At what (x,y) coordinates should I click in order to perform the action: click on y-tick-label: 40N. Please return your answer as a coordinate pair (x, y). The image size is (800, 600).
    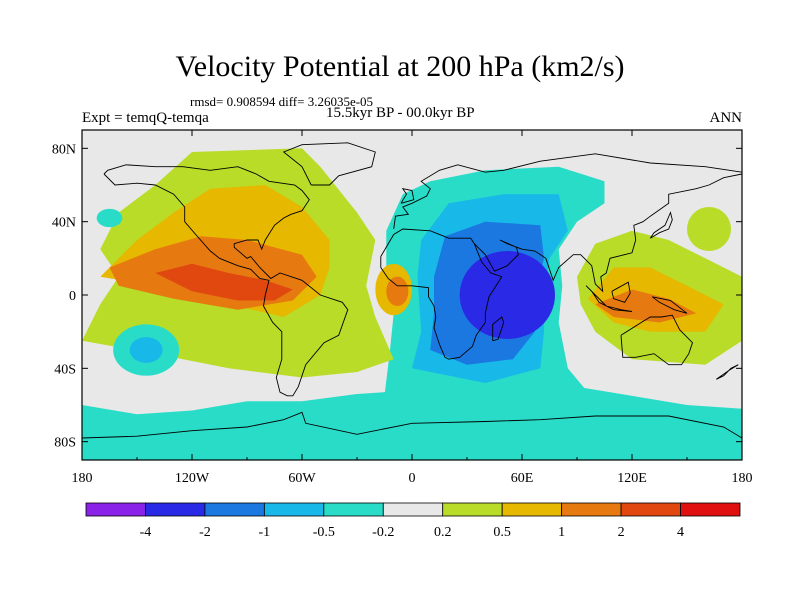
    Looking at the image, I should click on (64, 223).